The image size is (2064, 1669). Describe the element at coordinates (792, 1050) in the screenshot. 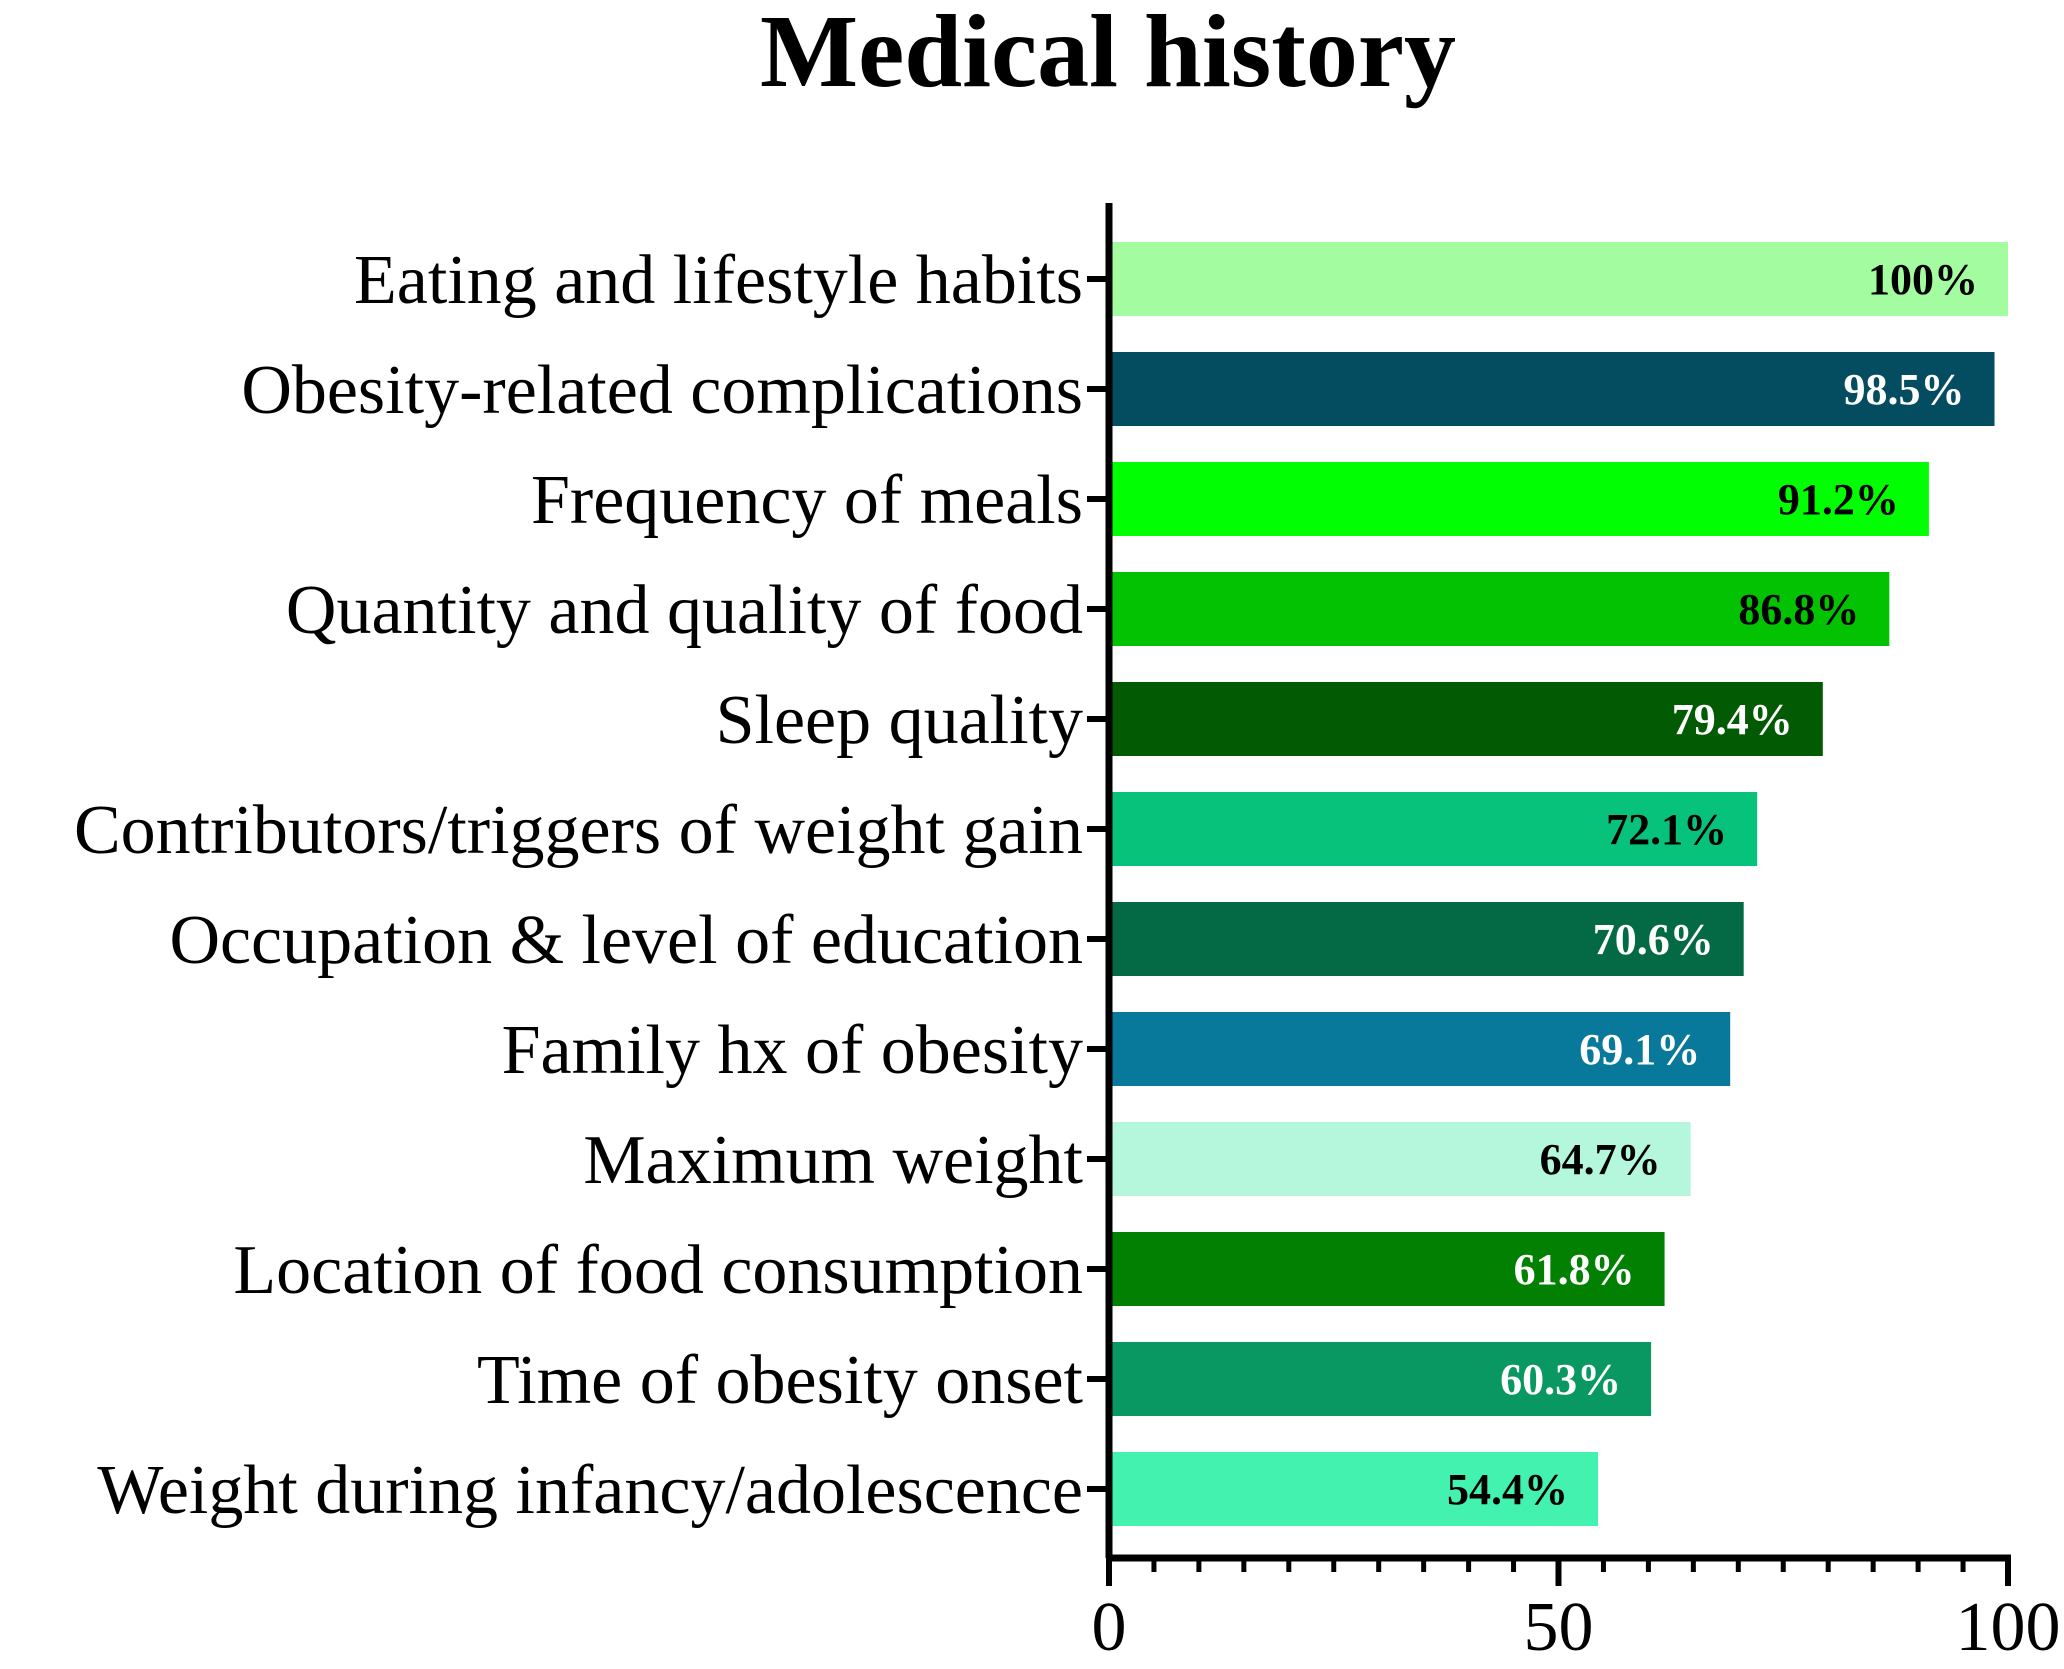

I see `category-label-8: Family hx of obesity` at that location.